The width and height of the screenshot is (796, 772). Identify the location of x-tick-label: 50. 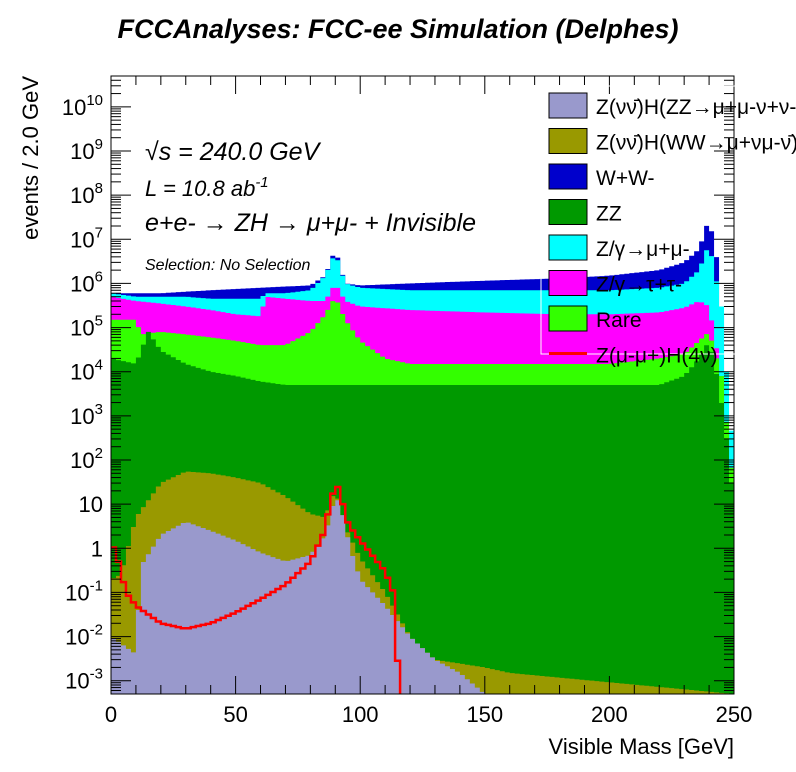
(235, 714).